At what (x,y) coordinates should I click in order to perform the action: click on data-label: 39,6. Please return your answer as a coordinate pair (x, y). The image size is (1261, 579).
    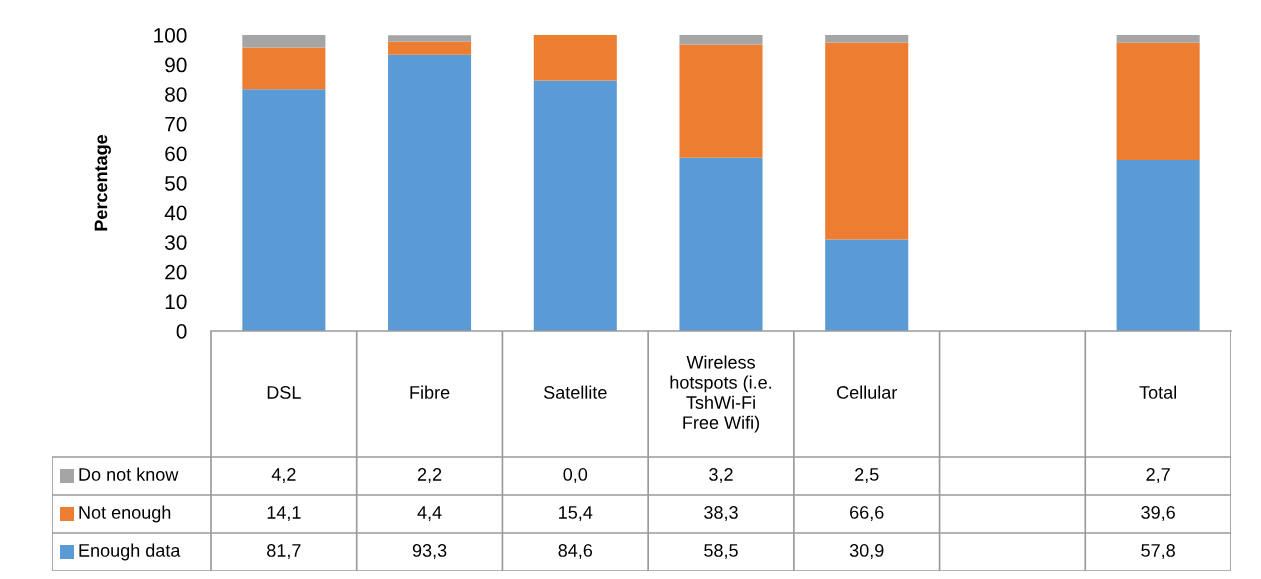
    Looking at the image, I should click on (1158, 513).